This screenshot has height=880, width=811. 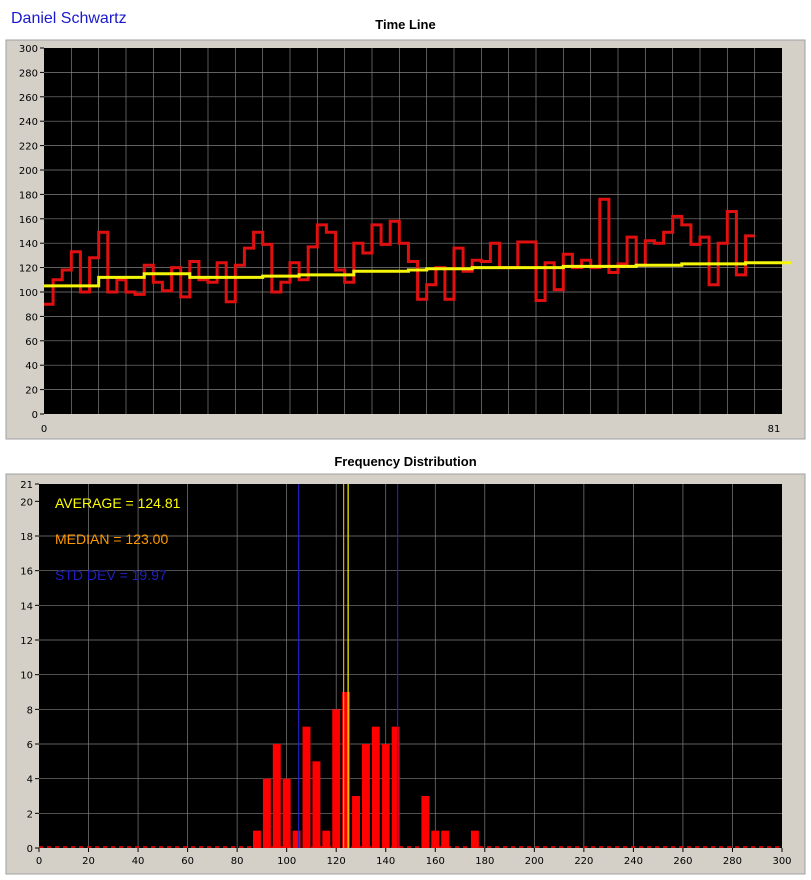 What do you see at coordinates (28, 147) in the screenshot?
I see `timeline-y-tick-label: 220` at bounding box center [28, 147].